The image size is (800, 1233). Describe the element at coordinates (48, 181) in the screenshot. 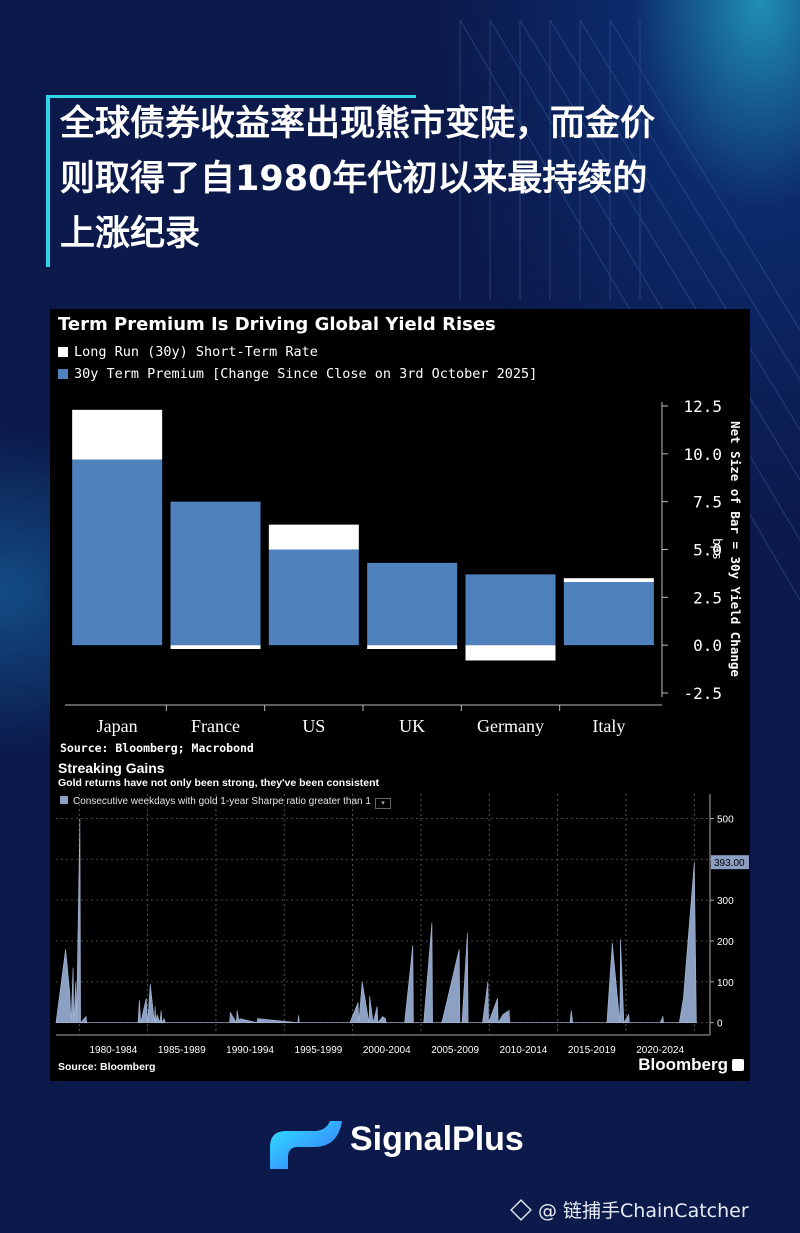

I see `title-accent-bar` at that location.